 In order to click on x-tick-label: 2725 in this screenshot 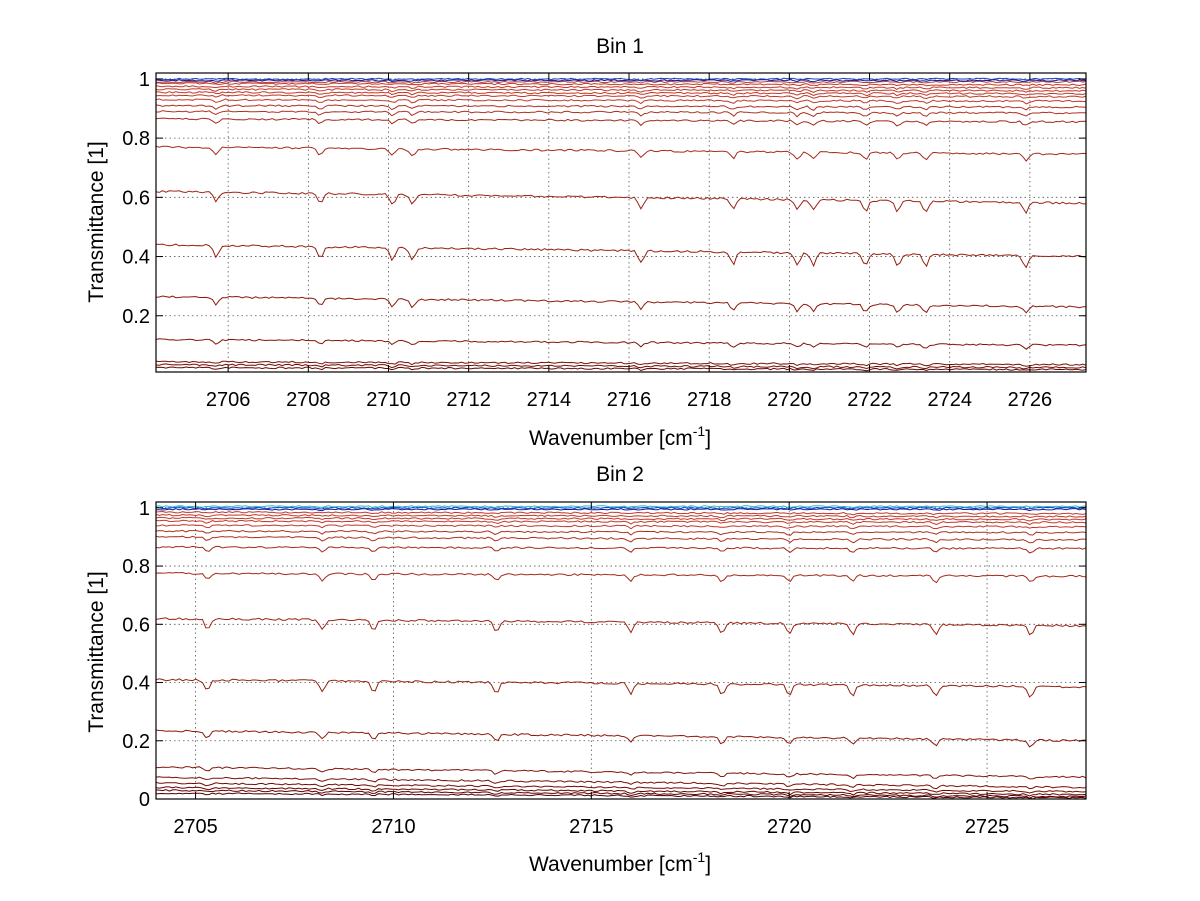, I will do `click(987, 827)`.